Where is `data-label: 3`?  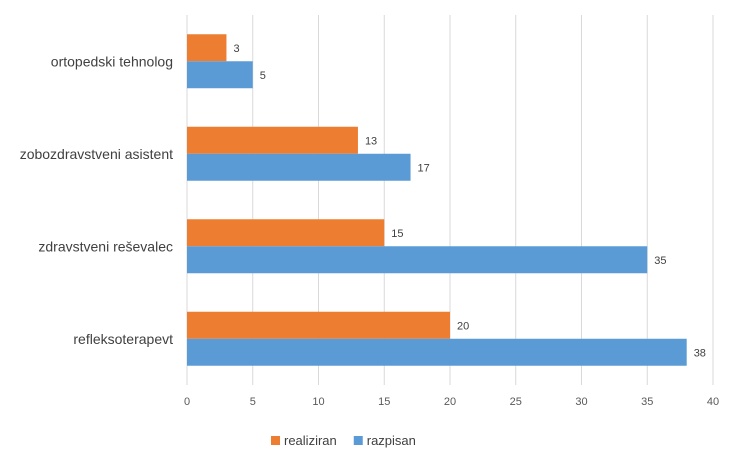
data-label: 3 is located at coordinates (236, 49).